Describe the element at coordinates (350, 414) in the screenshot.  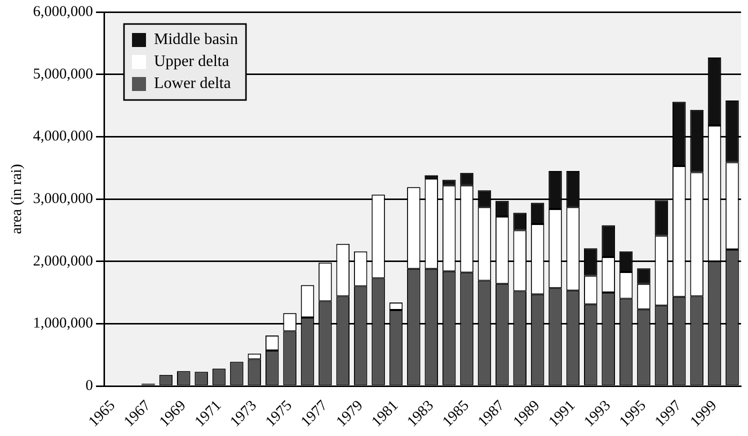
I see `x-tick-label: 1979` at that location.